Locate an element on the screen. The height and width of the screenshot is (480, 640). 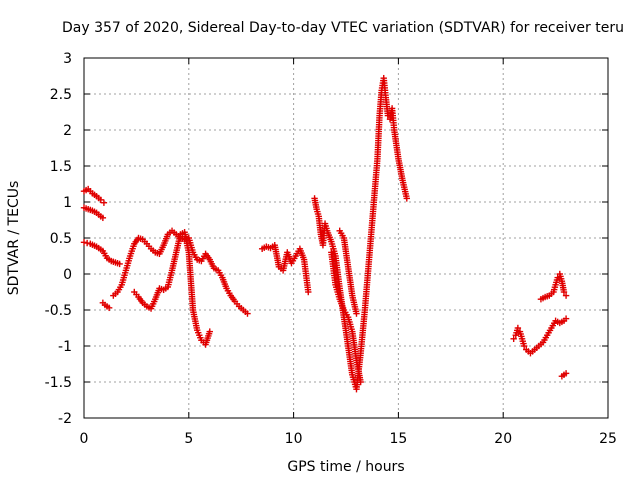
y-tick-label: -1.5 is located at coordinates (58, 383).